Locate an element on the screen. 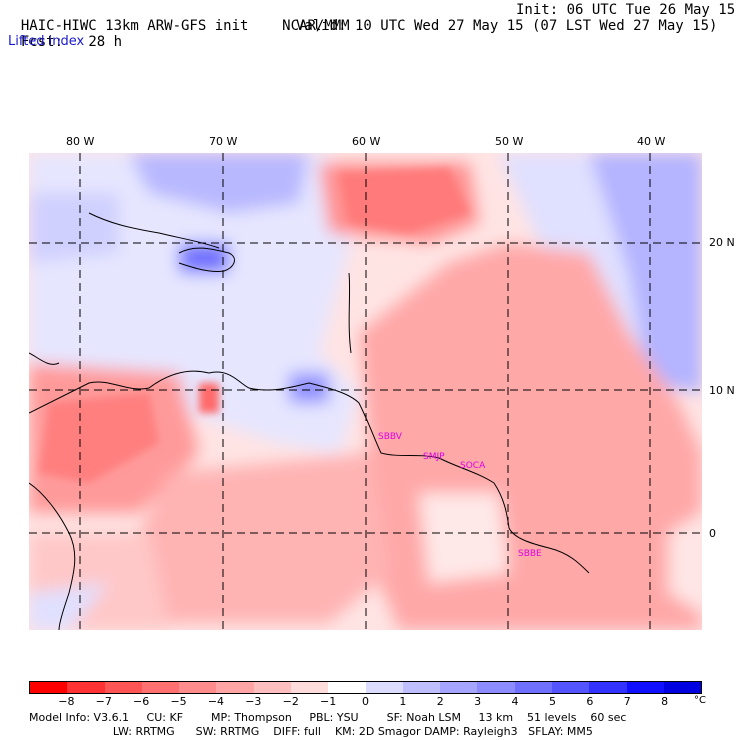 The height and width of the screenshot is (740, 740). lat-label-10n: 10 N is located at coordinates (722, 390).